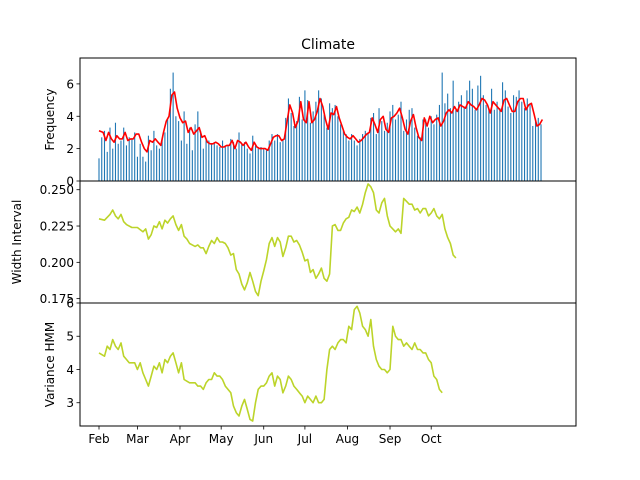  Describe the element at coordinates (57, 299) in the screenshot. I see `y-tick-label: 0.175` at that location.